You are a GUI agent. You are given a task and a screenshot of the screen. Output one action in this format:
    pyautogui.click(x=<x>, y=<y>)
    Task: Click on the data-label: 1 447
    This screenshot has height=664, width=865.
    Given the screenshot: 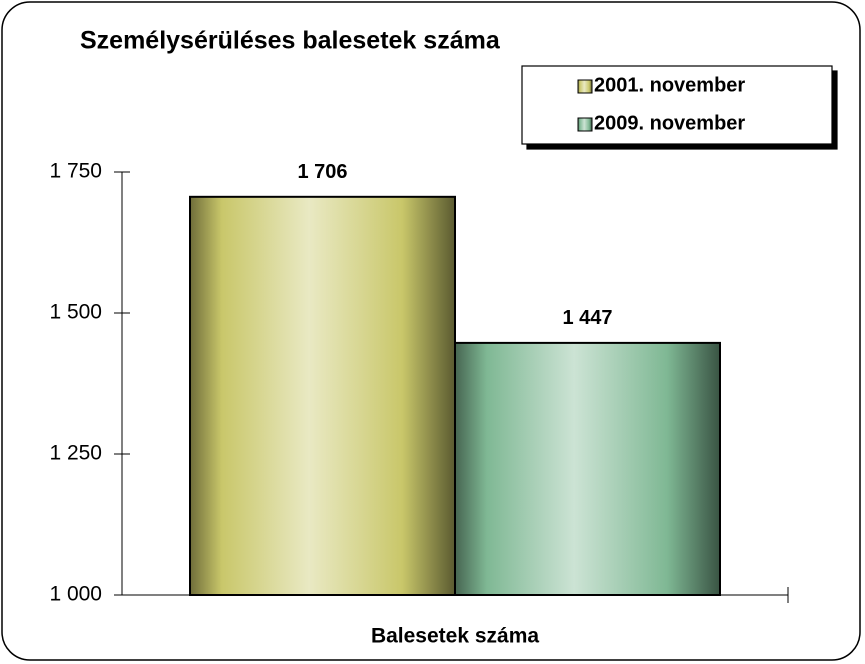 What is the action you would take?
    pyautogui.click(x=587, y=318)
    